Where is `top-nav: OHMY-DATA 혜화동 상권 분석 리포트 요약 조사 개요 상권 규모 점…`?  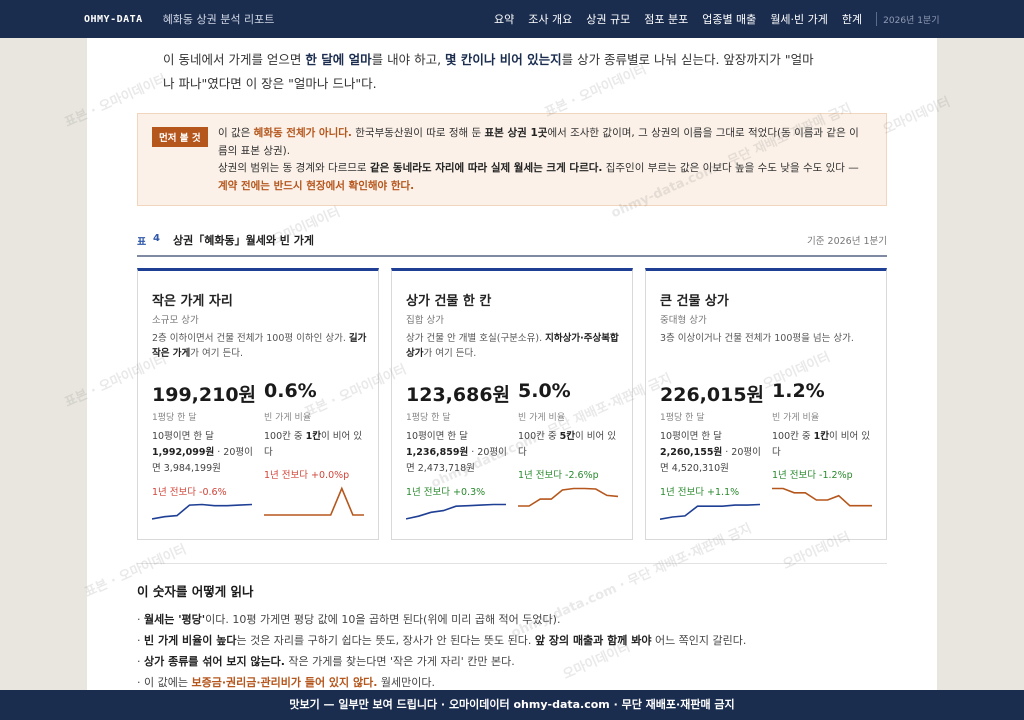 top-nav: OHMY-DATA 혜화동 상권 분석 리포트 요약 조사 개요 상권 규모 점… is located at coordinates (512, 19).